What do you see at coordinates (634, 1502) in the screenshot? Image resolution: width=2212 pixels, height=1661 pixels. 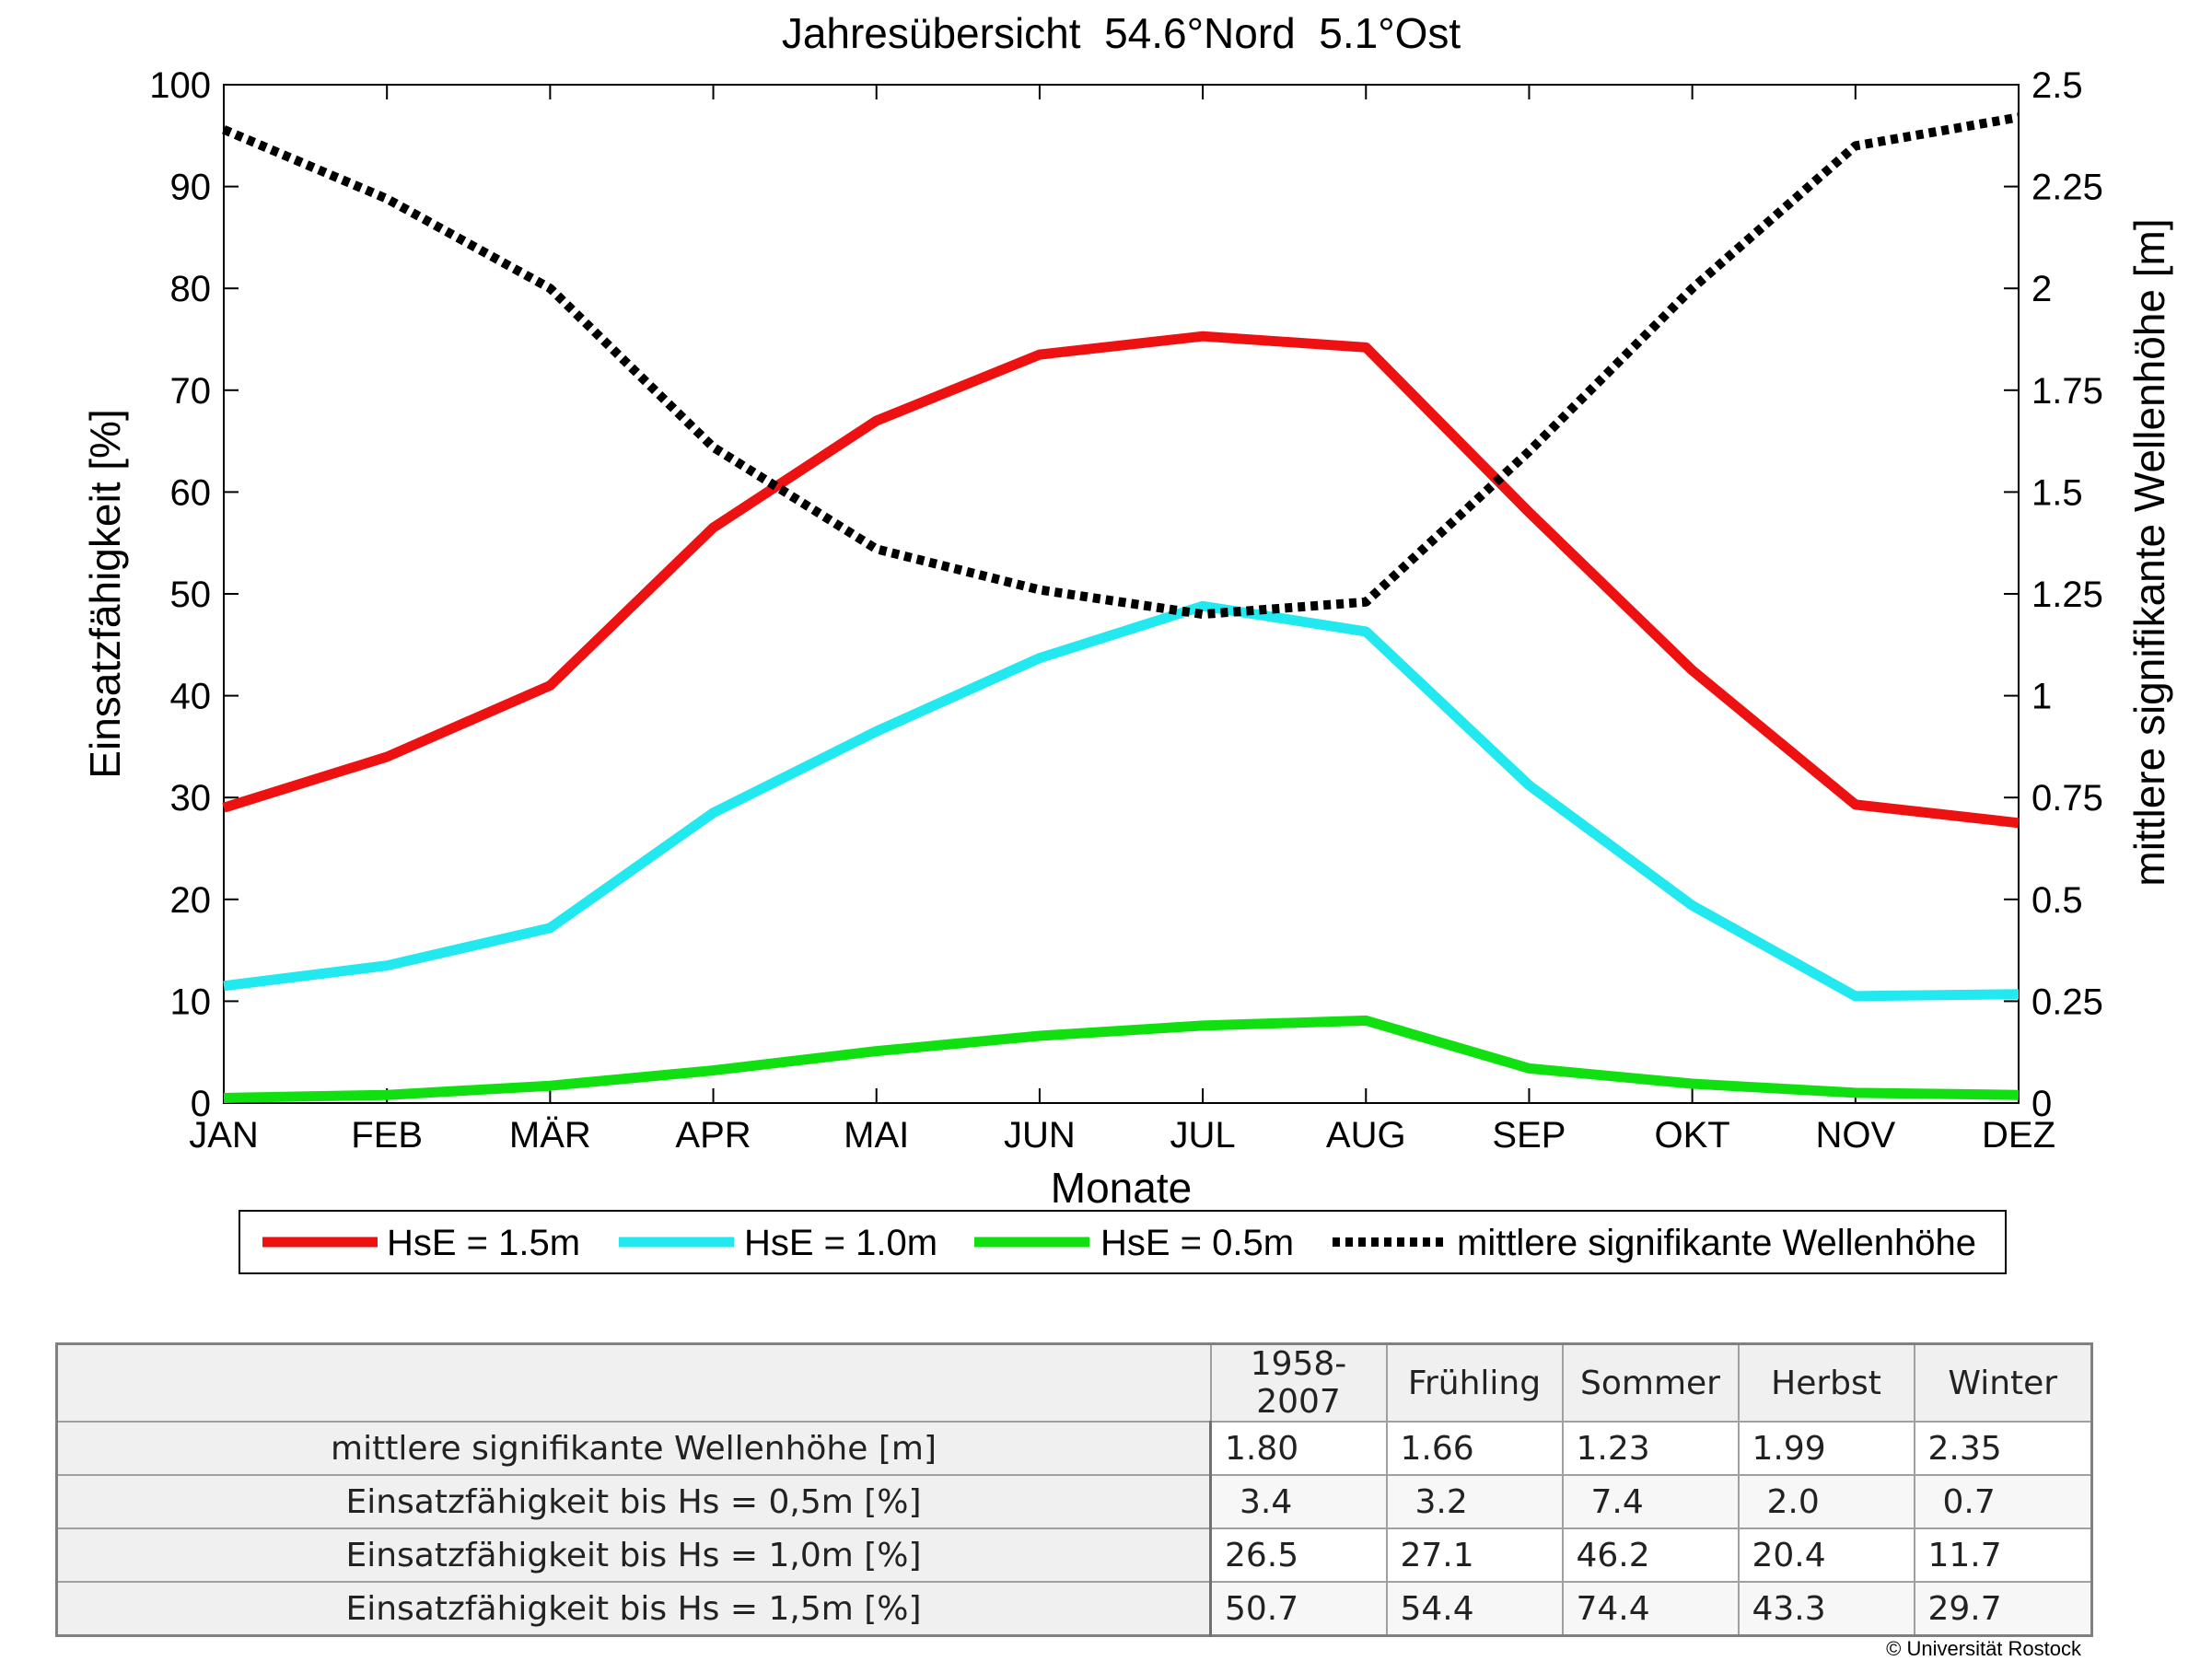 I see `row-label: Einsatzfähigkeit bis Hs = 0,5m [%]` at bounding box center [634, 1502].